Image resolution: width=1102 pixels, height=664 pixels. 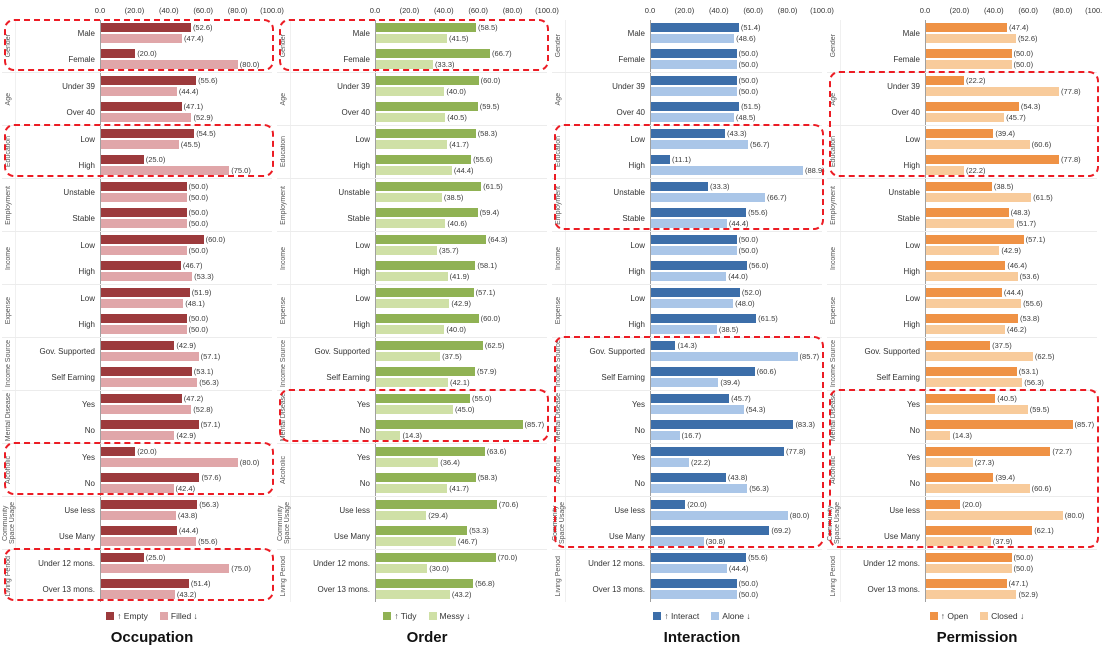 I want to click on bar-line-primary: (58.3), so click(x=461, y=477).